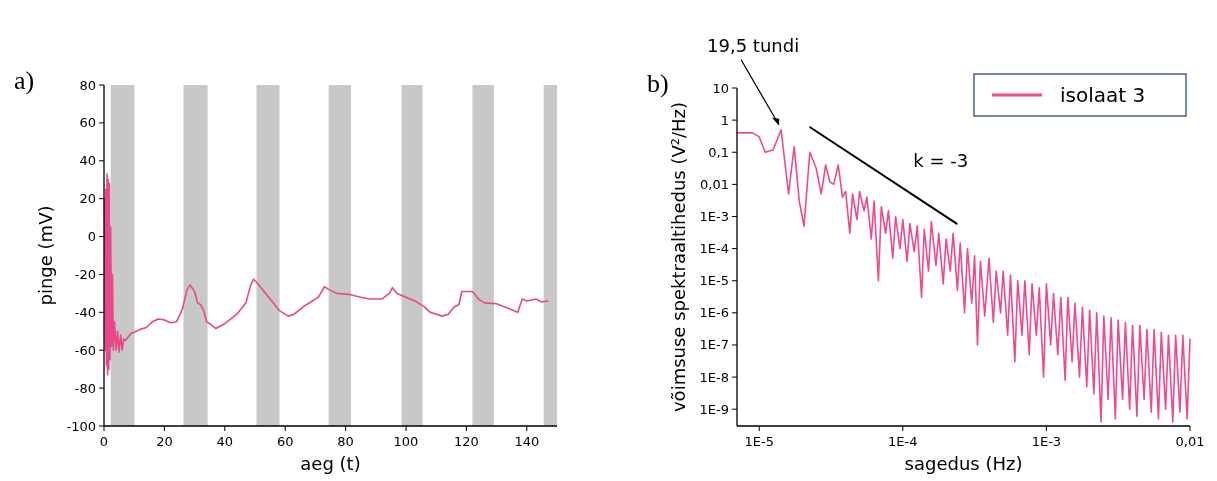  Describe the element at coordinates (81, 426) in the screenshot. I see `y-tick-label: -100` at that location.